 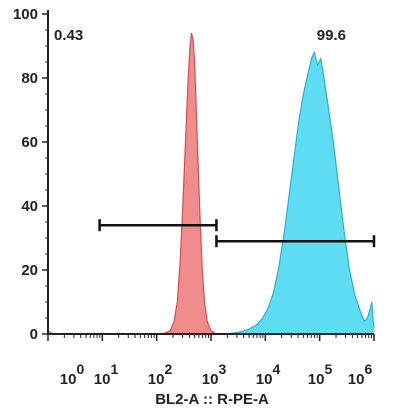 I want to click on gate-label-1: 99.6, so click(x=331, y=35).